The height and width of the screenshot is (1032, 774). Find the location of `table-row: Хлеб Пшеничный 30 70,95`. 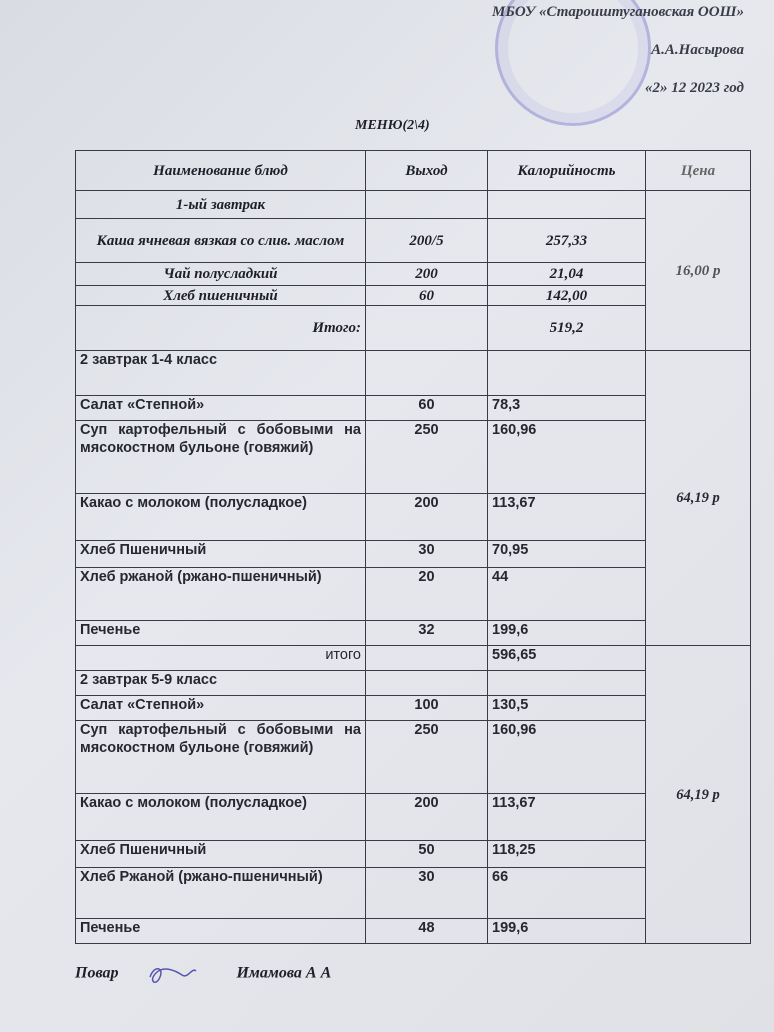

table-row: Хлеб Пшеничный 30 70,95 is located at coordinates (413, 554).